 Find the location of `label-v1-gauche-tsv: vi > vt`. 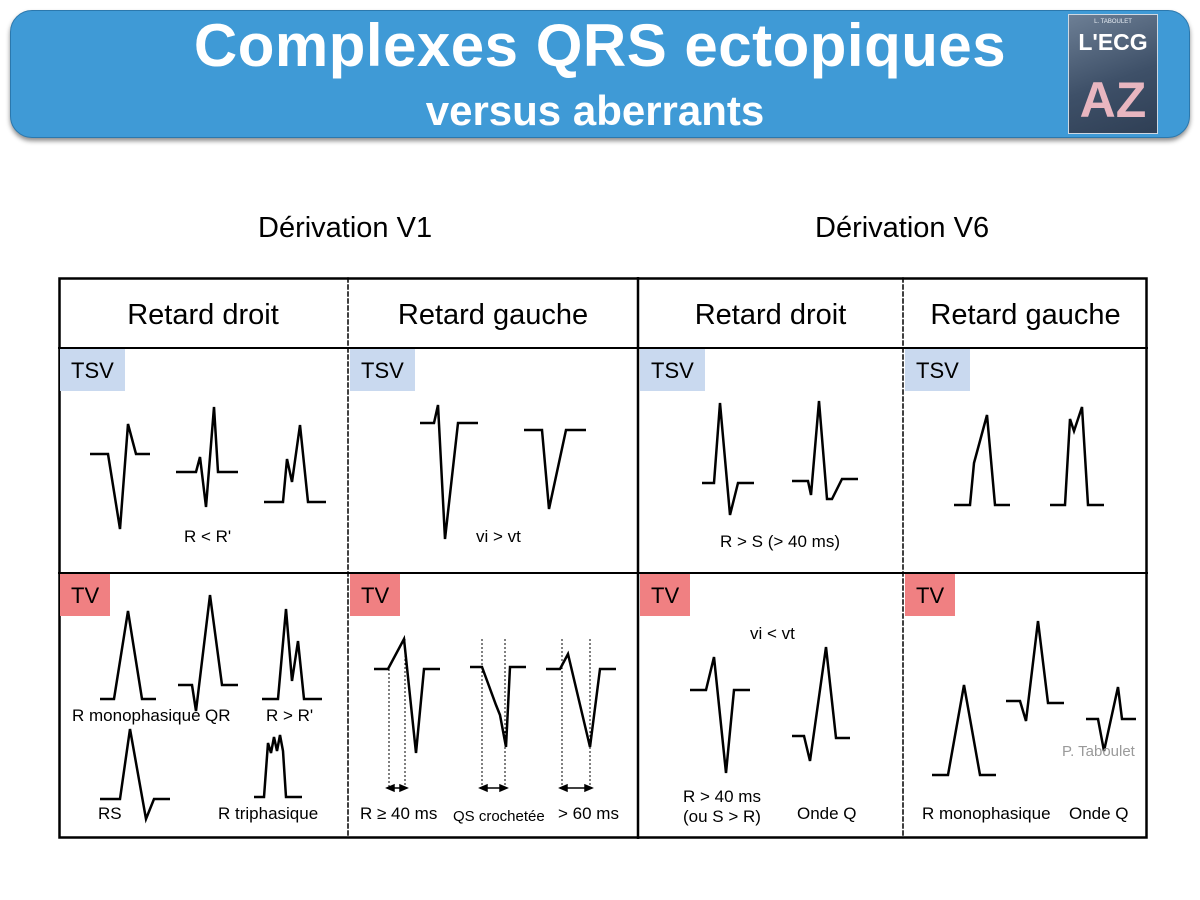

label-v1-gauche-tsv: vi > vt is located at coordinates (498, 536).